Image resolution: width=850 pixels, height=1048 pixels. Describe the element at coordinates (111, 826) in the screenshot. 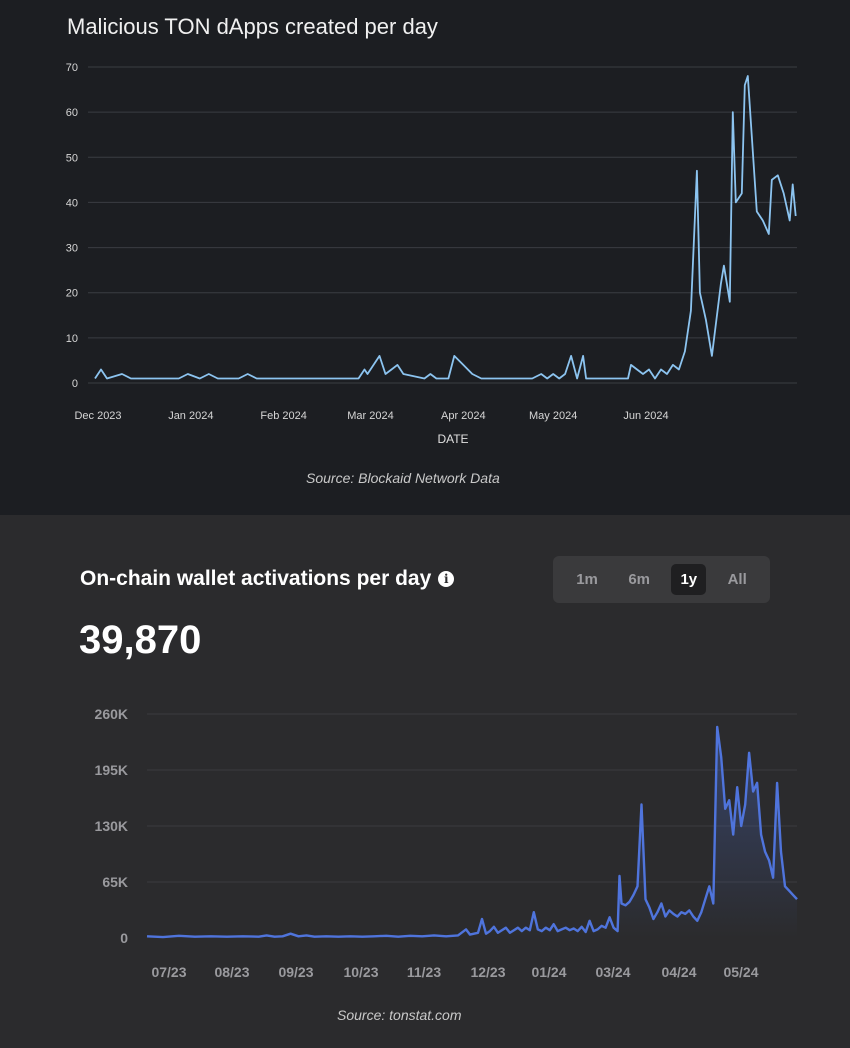

I see `chart2-y-tick-label: 130K` at that location.